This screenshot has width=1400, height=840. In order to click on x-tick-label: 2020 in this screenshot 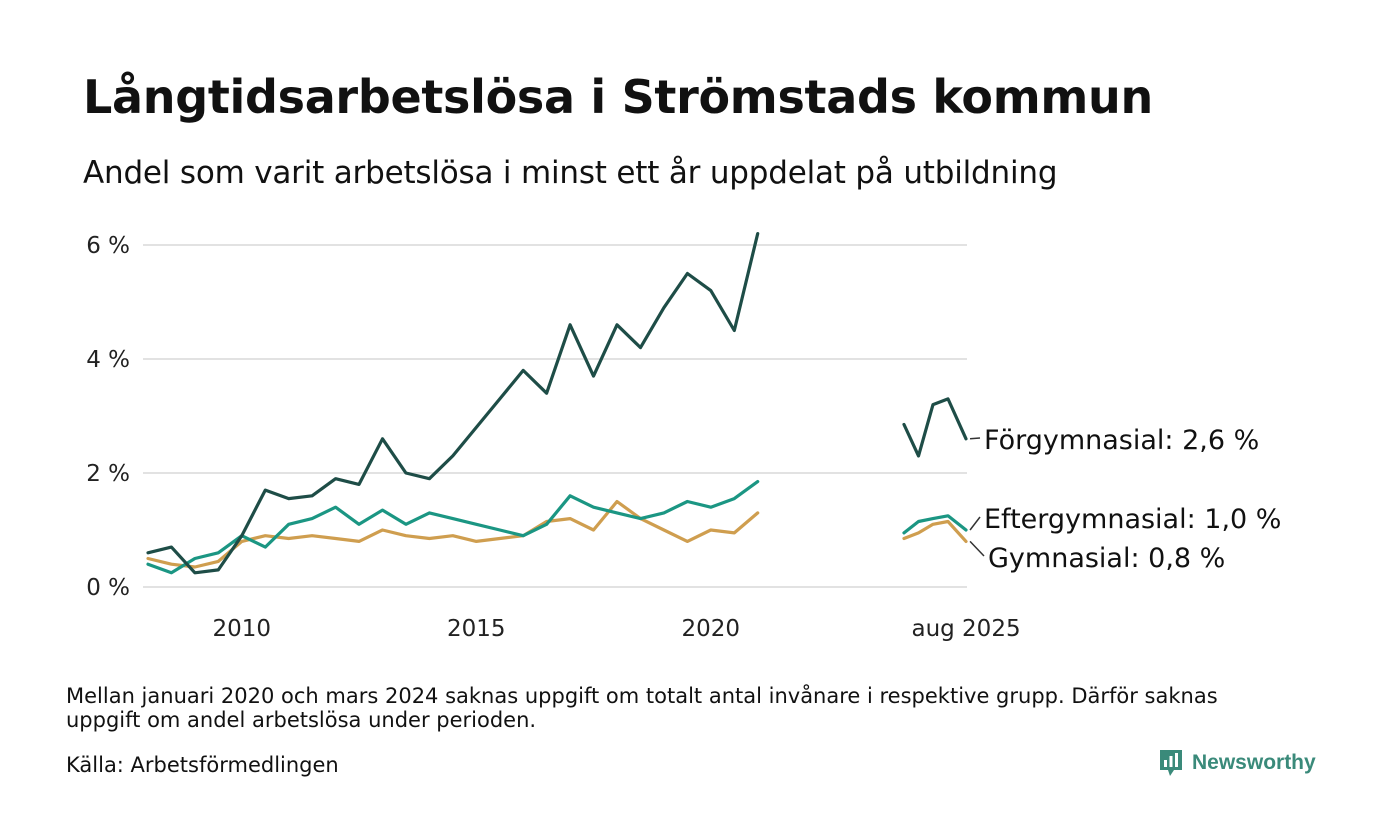, I will do `click(711, 629)`.